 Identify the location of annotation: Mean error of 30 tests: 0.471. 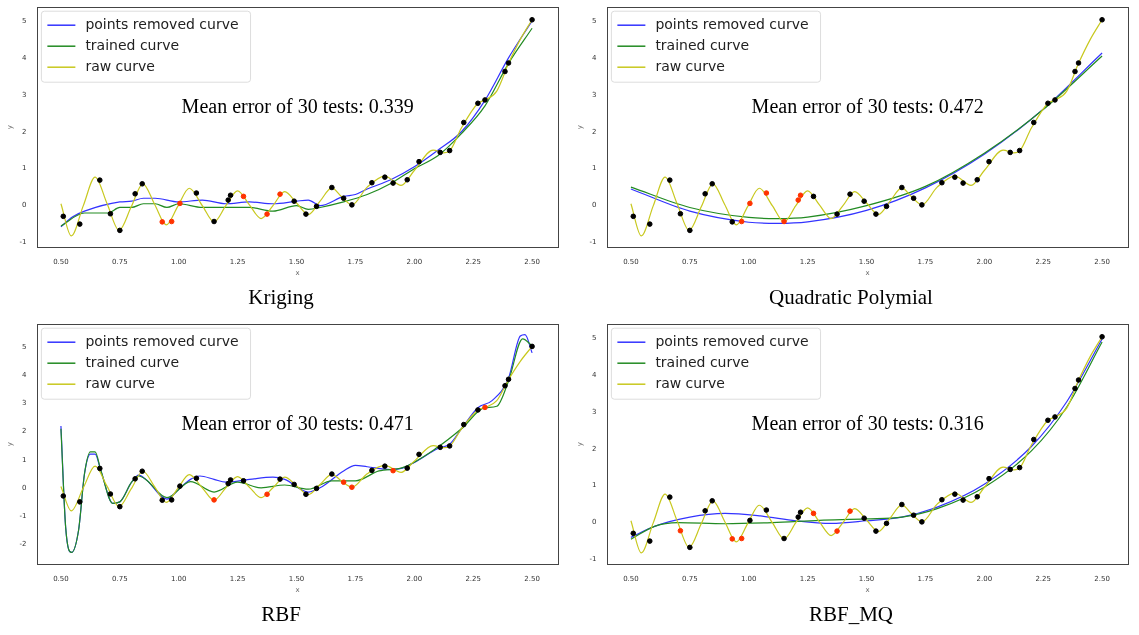
(297, 423).